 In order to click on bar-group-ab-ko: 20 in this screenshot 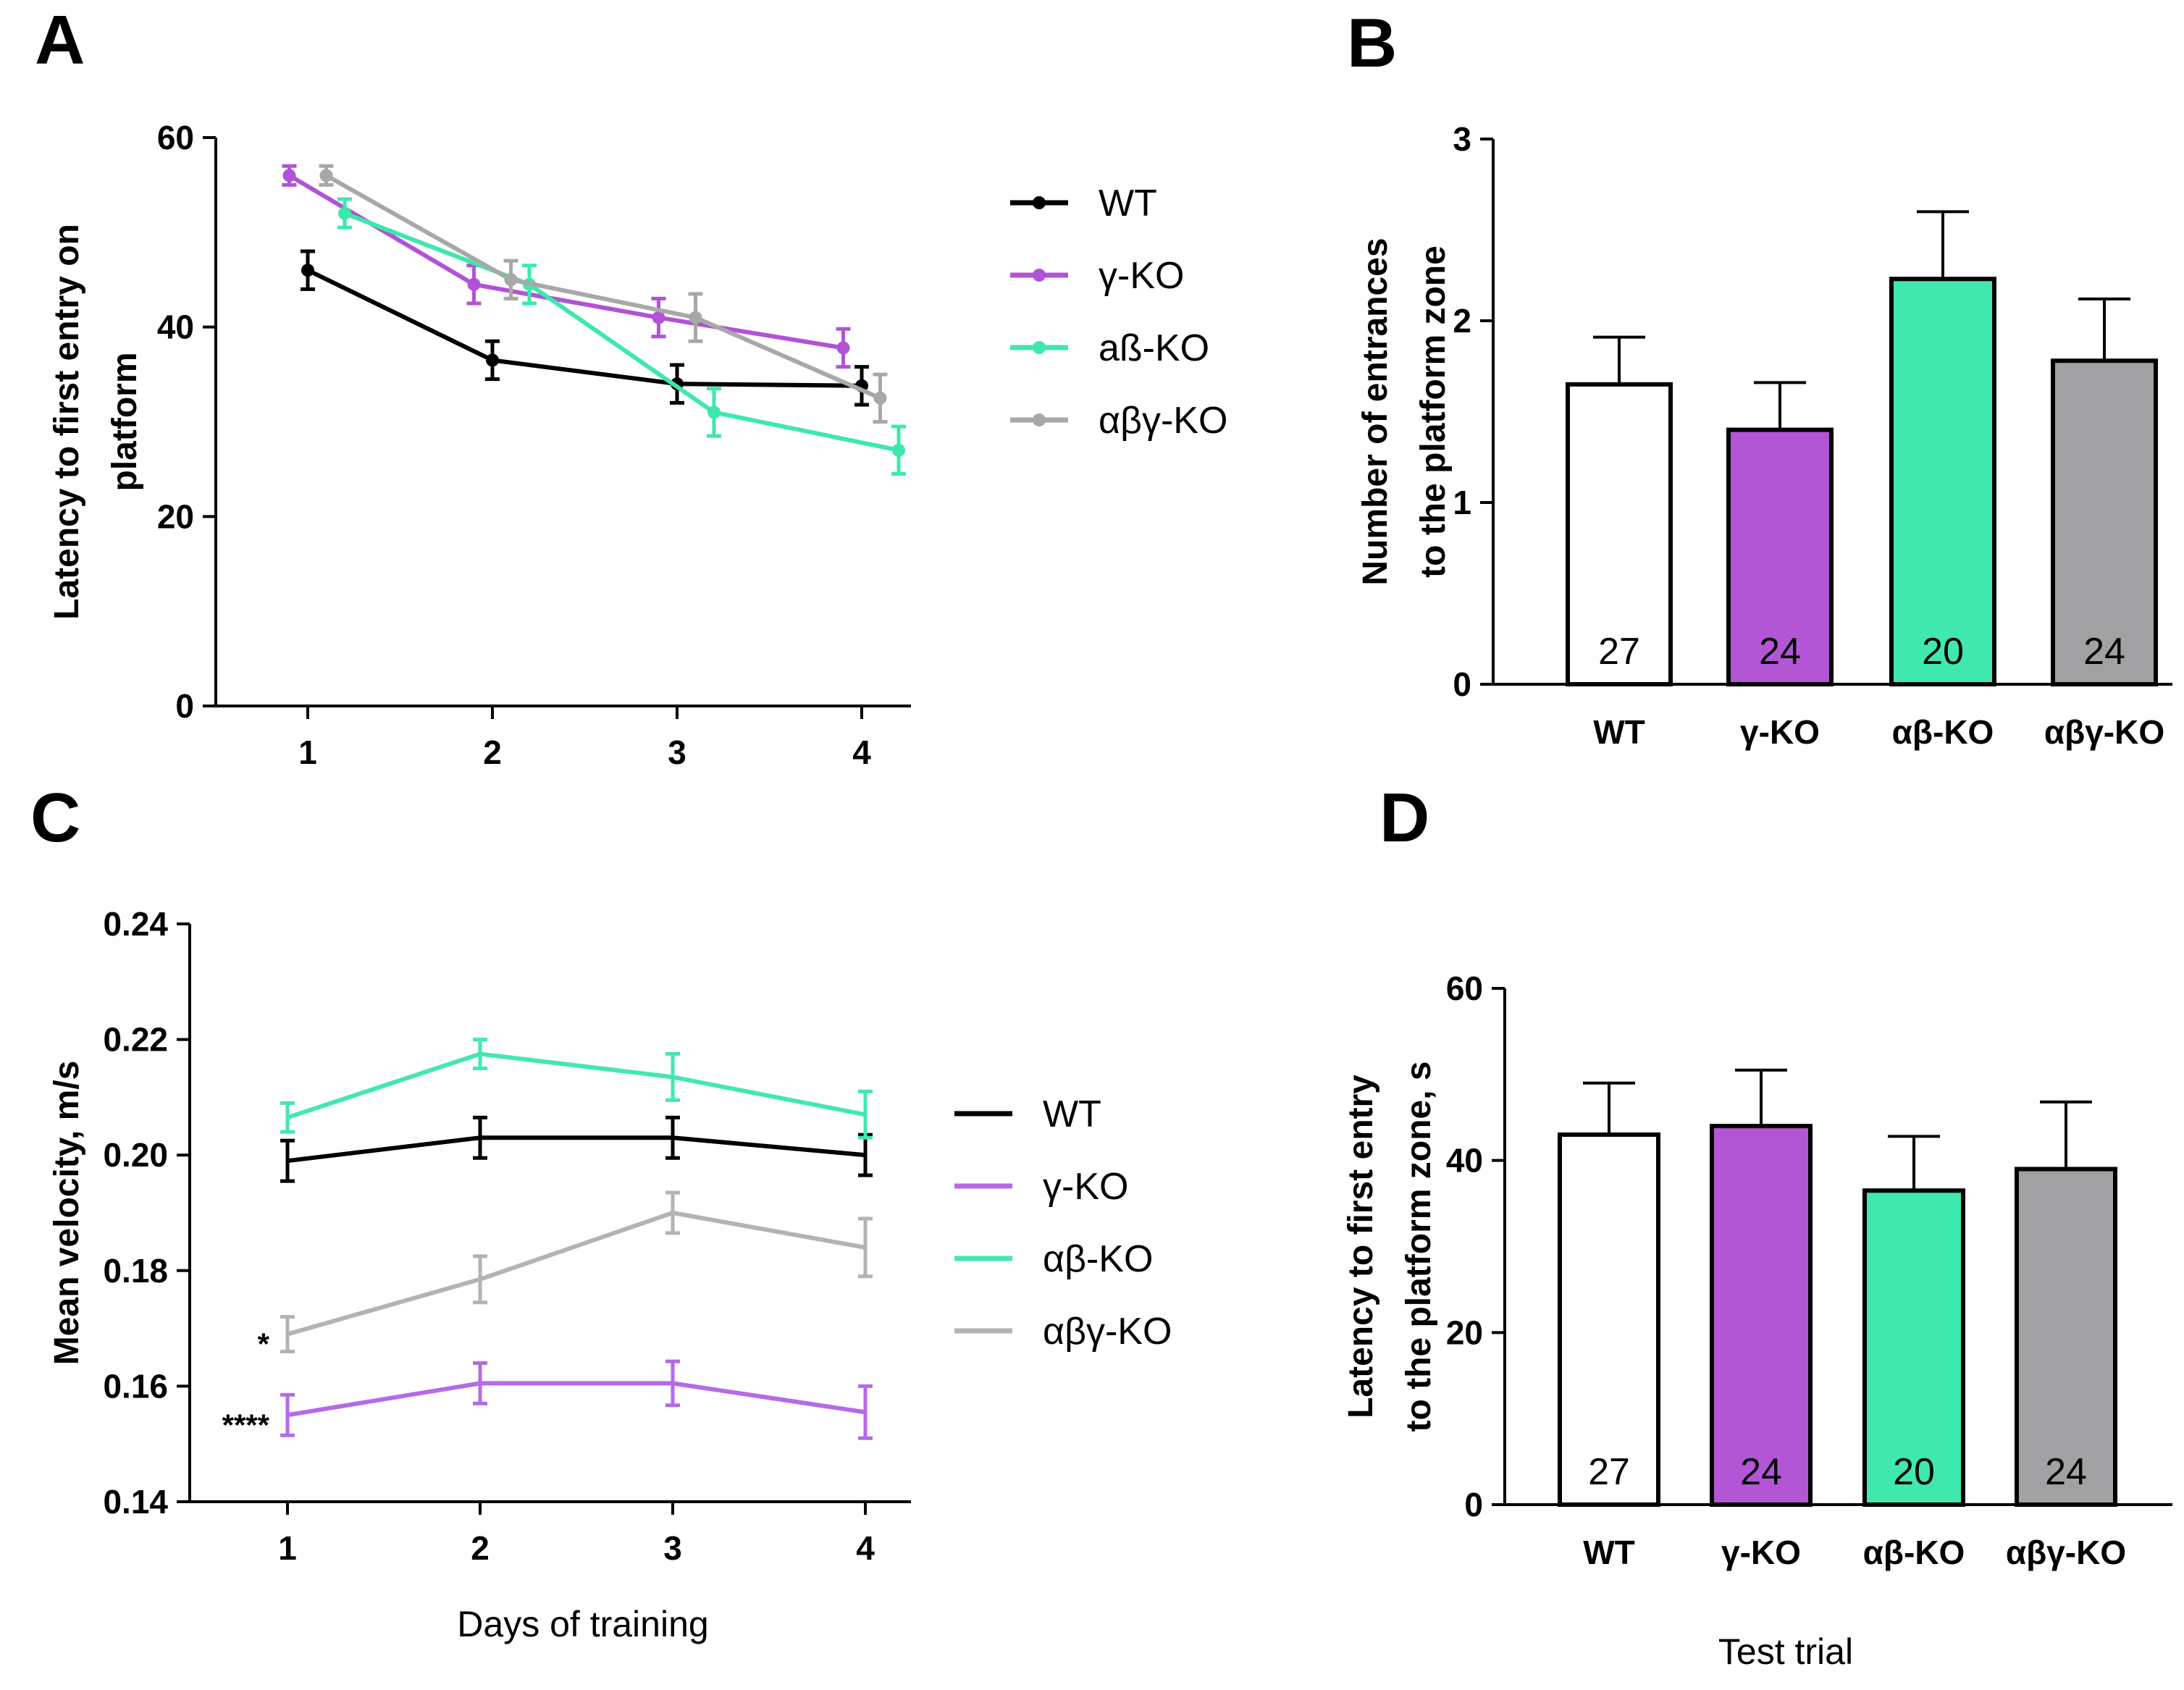, I will do `click(1942, 448)`.